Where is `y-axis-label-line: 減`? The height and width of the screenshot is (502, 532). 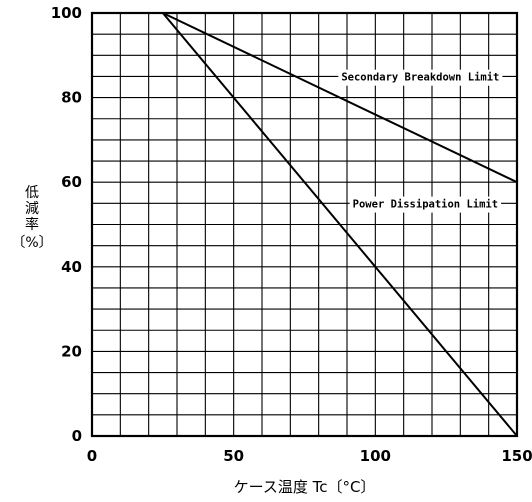 y-axis-label-line: 減 is located at coordinates (32, 208).